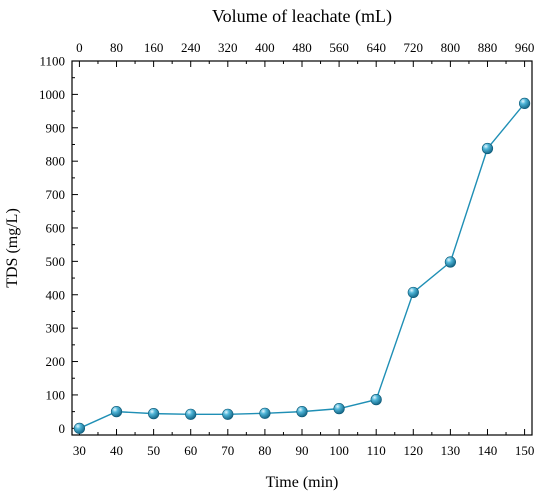 This screenshot has height=494, width=550. Describe the element at coordinates (302, 482) in the screenshot. I see `x-axis-title: Time (min)` at that location.